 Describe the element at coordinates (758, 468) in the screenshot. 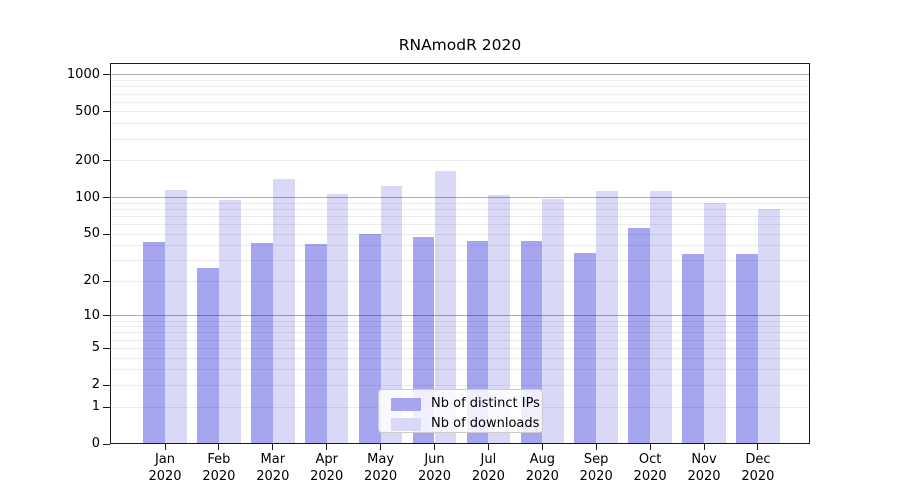

I see `x-tick-label-dec: Dec 2020` at that location.